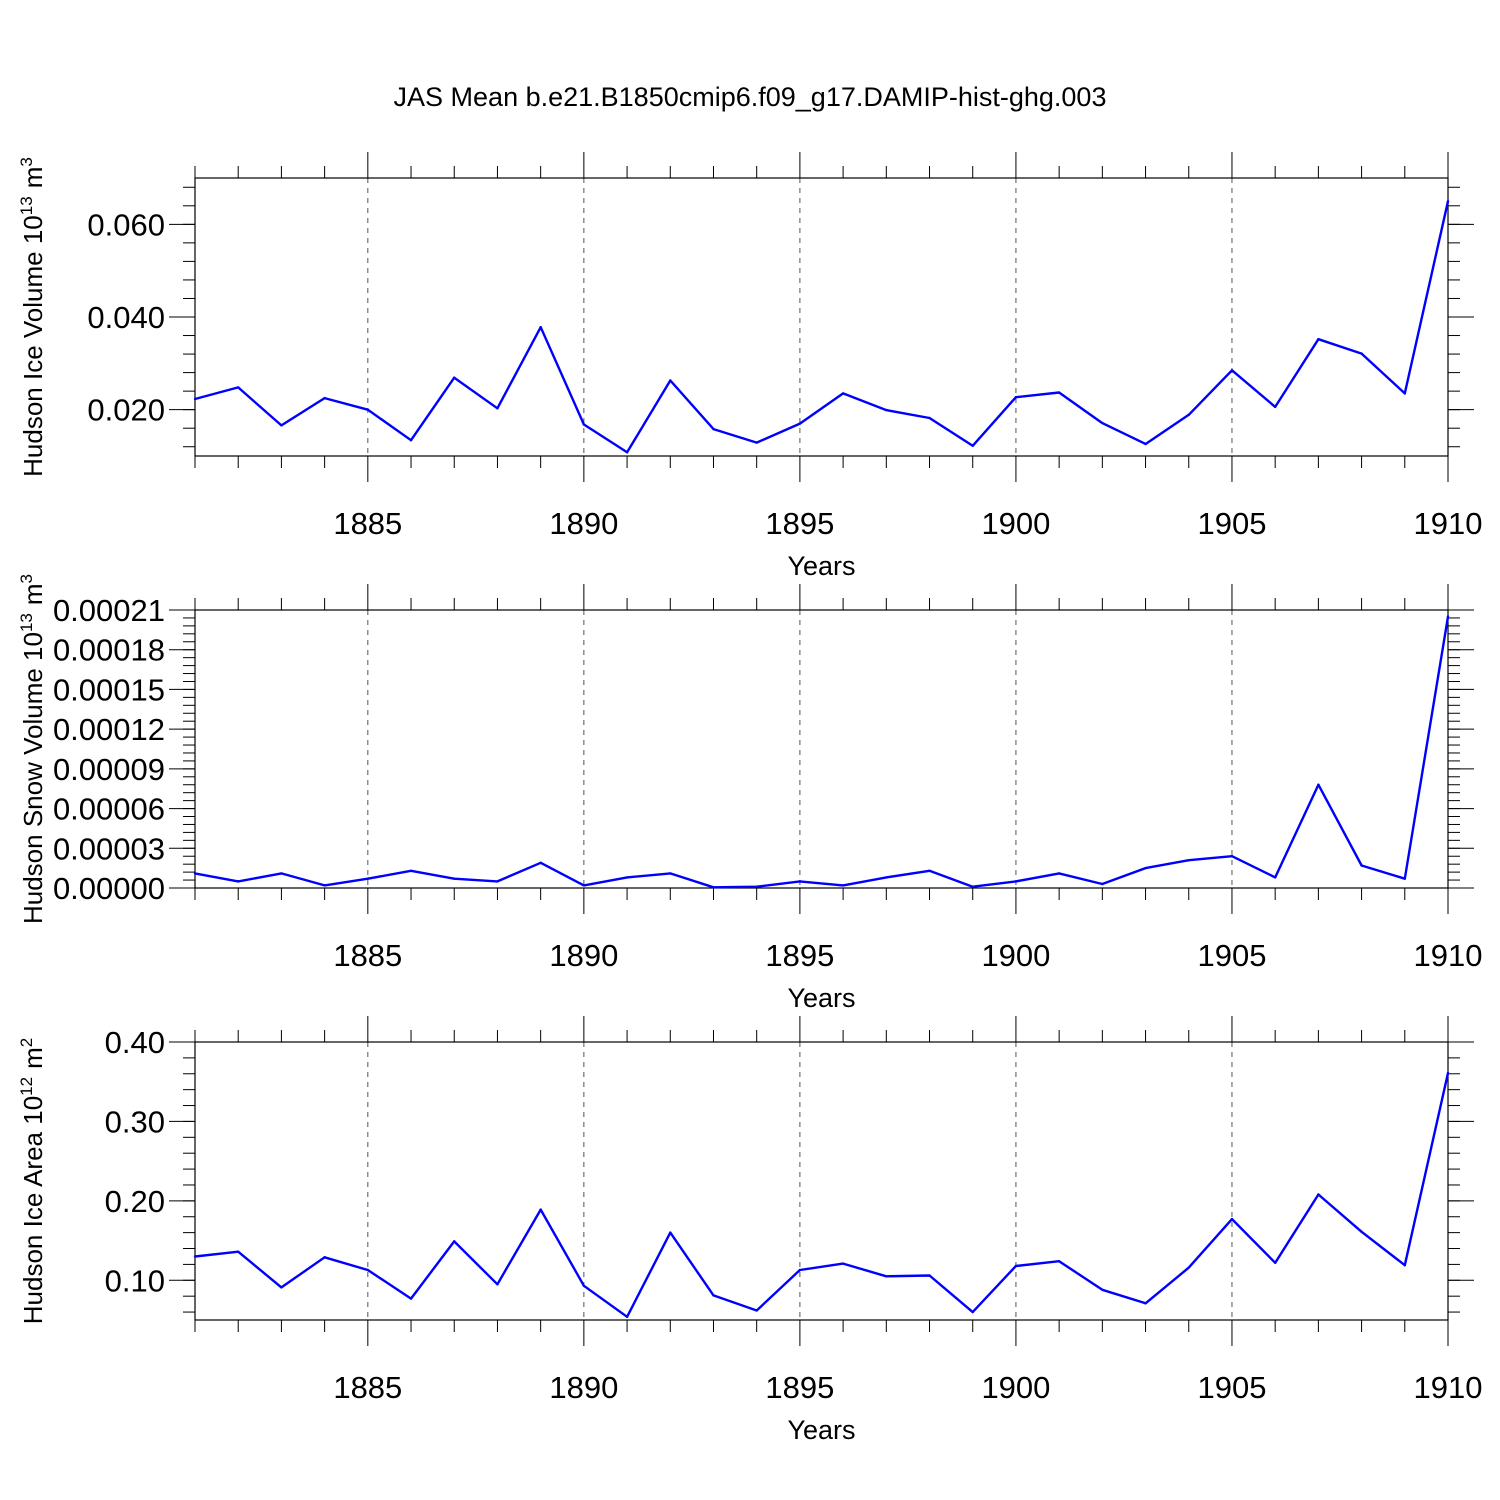  What do you see at coordinates (135, 1042) in the screenshot?
I see `y-tick-label: 0.40` at bounding box center [135, 1042].